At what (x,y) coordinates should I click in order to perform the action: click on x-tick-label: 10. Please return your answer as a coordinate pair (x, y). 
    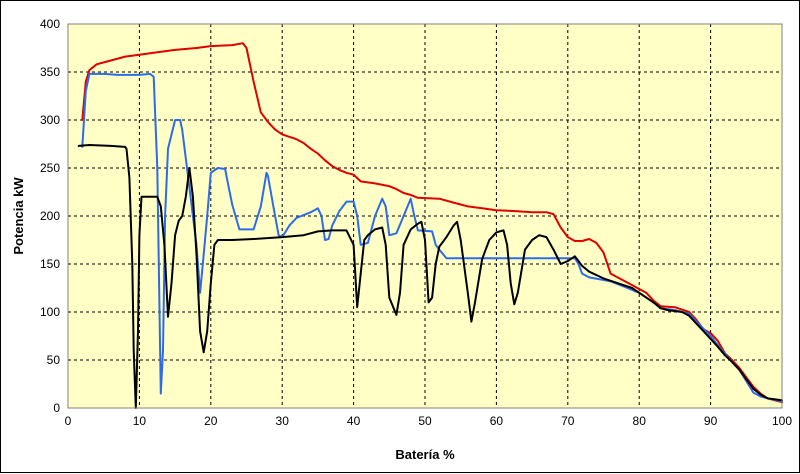
    Looking at the image, I should click on (140, 421).